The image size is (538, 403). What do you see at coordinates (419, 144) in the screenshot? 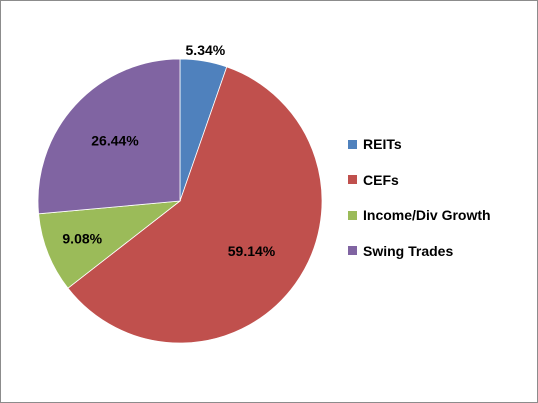
I see `legend-item-reits: REITs` at bounding box center [419, 144].